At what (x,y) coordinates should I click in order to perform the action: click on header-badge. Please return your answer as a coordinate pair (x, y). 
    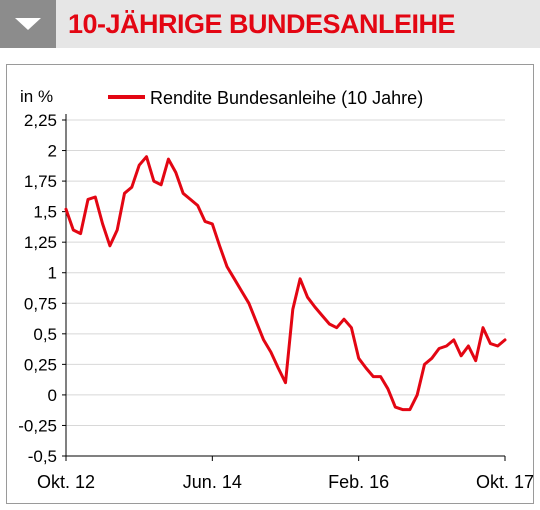
    Looking at the image, I should click on (28, 24).